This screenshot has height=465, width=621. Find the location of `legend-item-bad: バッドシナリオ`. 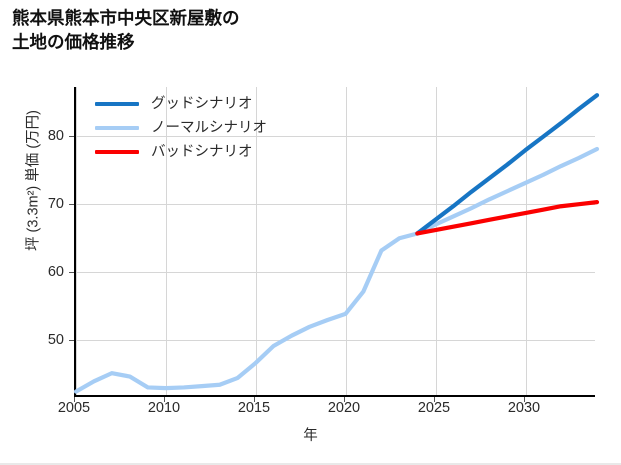

legend-item-bad: バッドシナリオ is located at coordinates (181, 152).